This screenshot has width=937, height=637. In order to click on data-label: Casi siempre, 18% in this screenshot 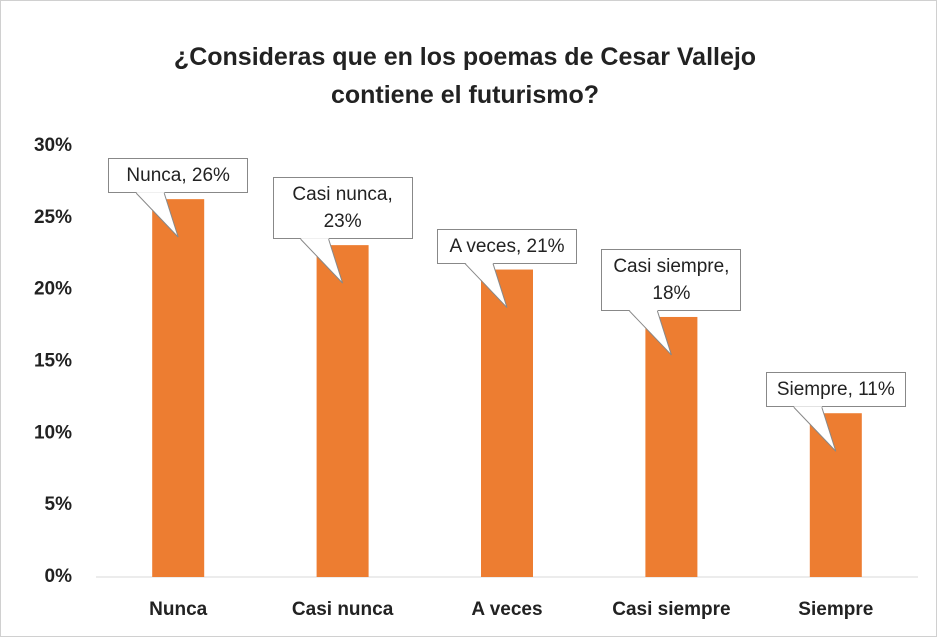, I will do `click(671, 279)`.